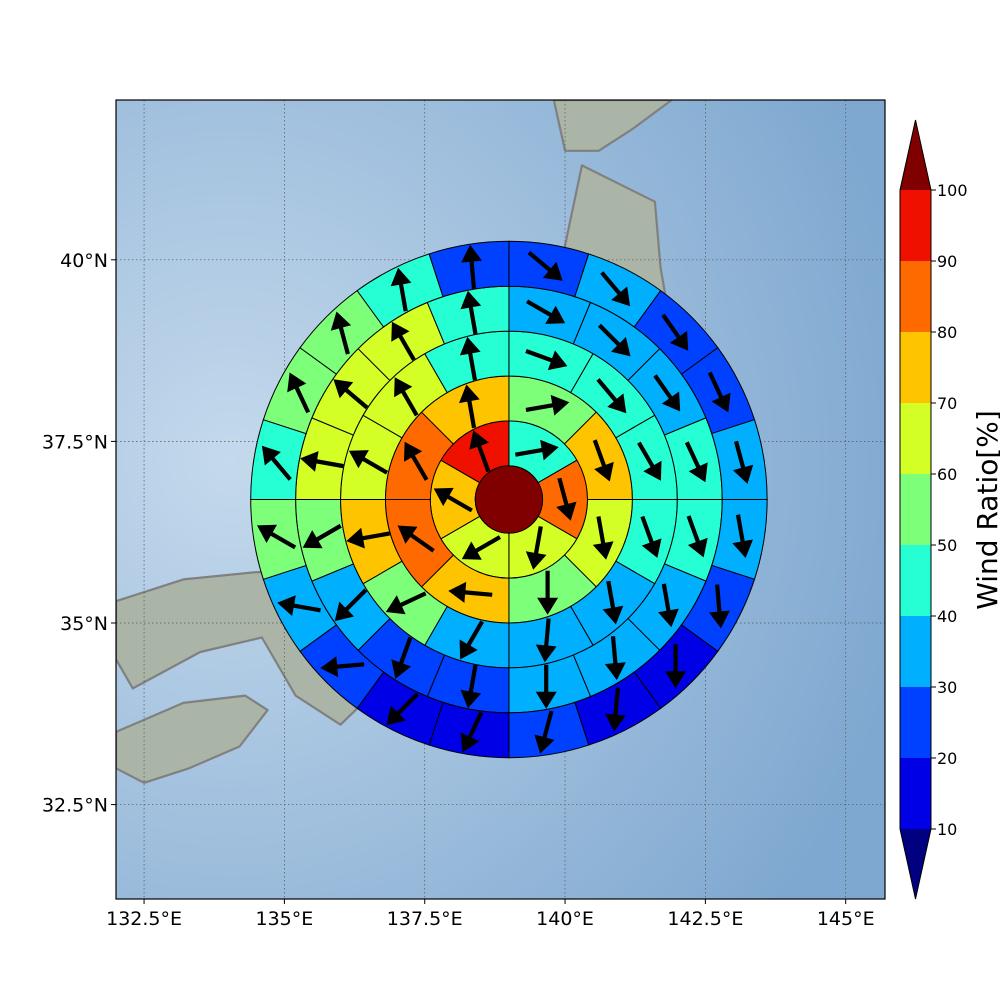  I want to click on colorbar-tick-label: 60, so click(947, 474).